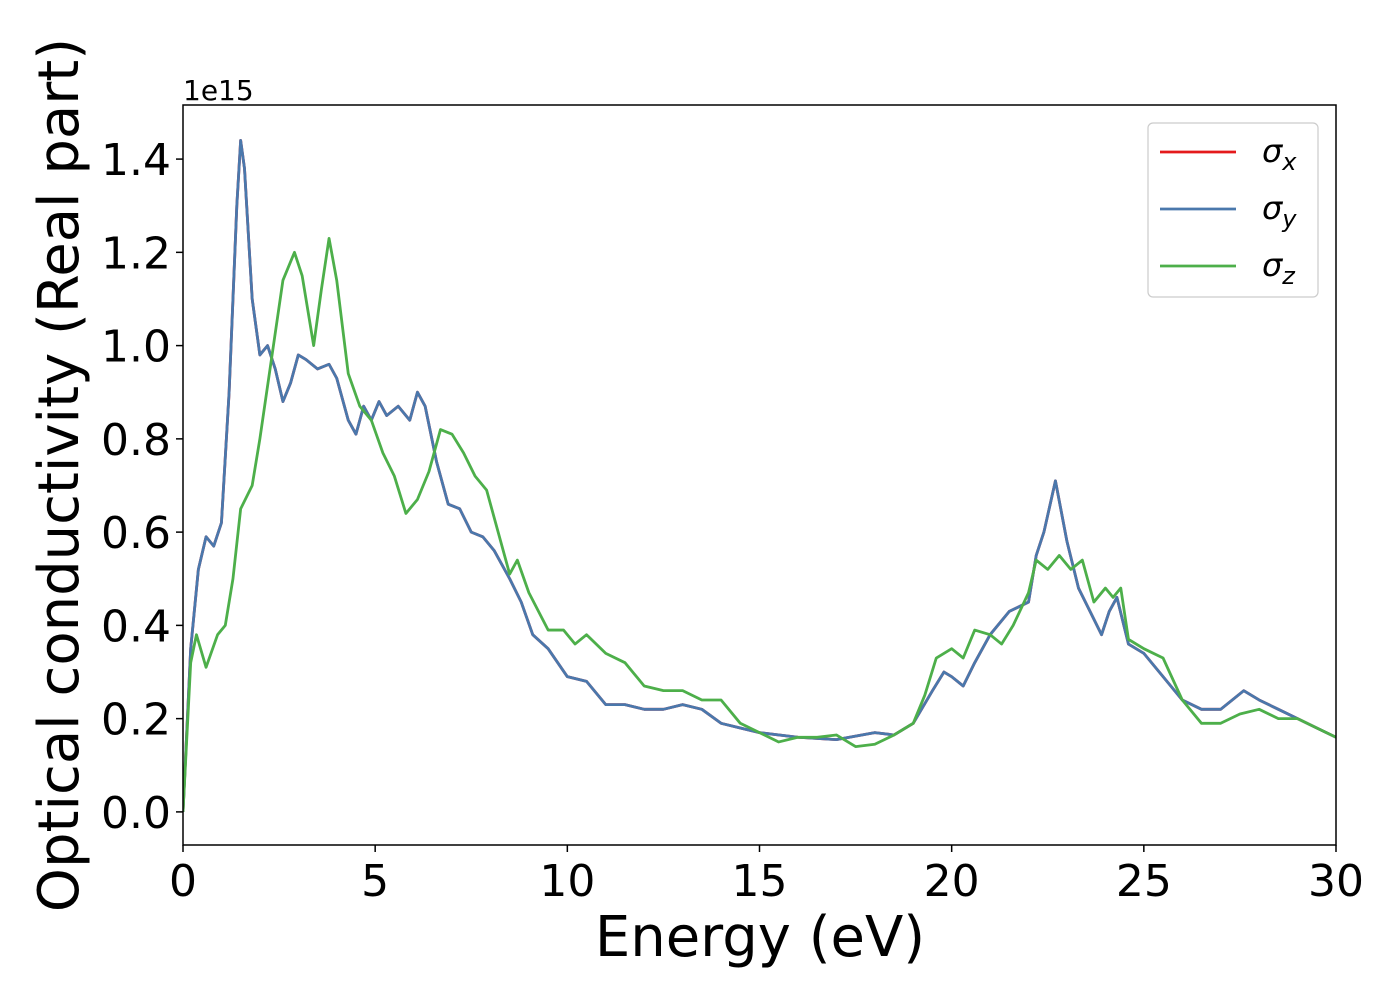  I want to click on legend-label: σy, so click(1279, 211).